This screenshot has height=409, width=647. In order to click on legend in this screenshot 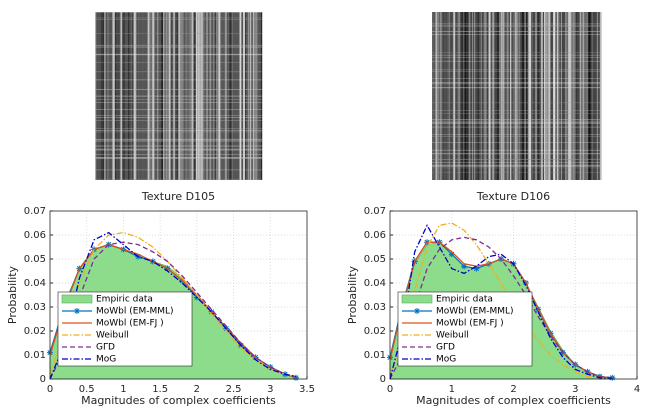, I will do `click(465, 329)`.